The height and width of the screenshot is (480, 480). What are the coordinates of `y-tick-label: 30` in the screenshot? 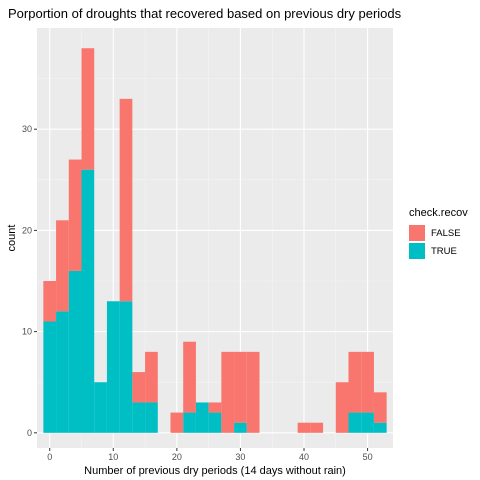 It's located at (27, 129).